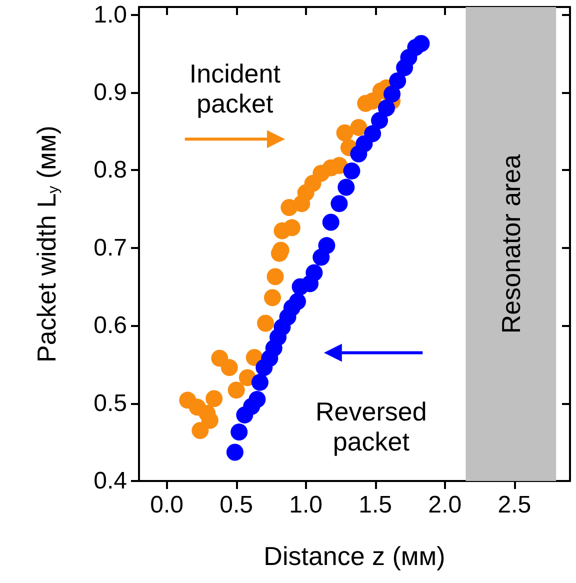  What do you see at coordinates (110, 403) in the screenshot?
I see `y-tick-label: 0.5` at bounding box center [110, 403].